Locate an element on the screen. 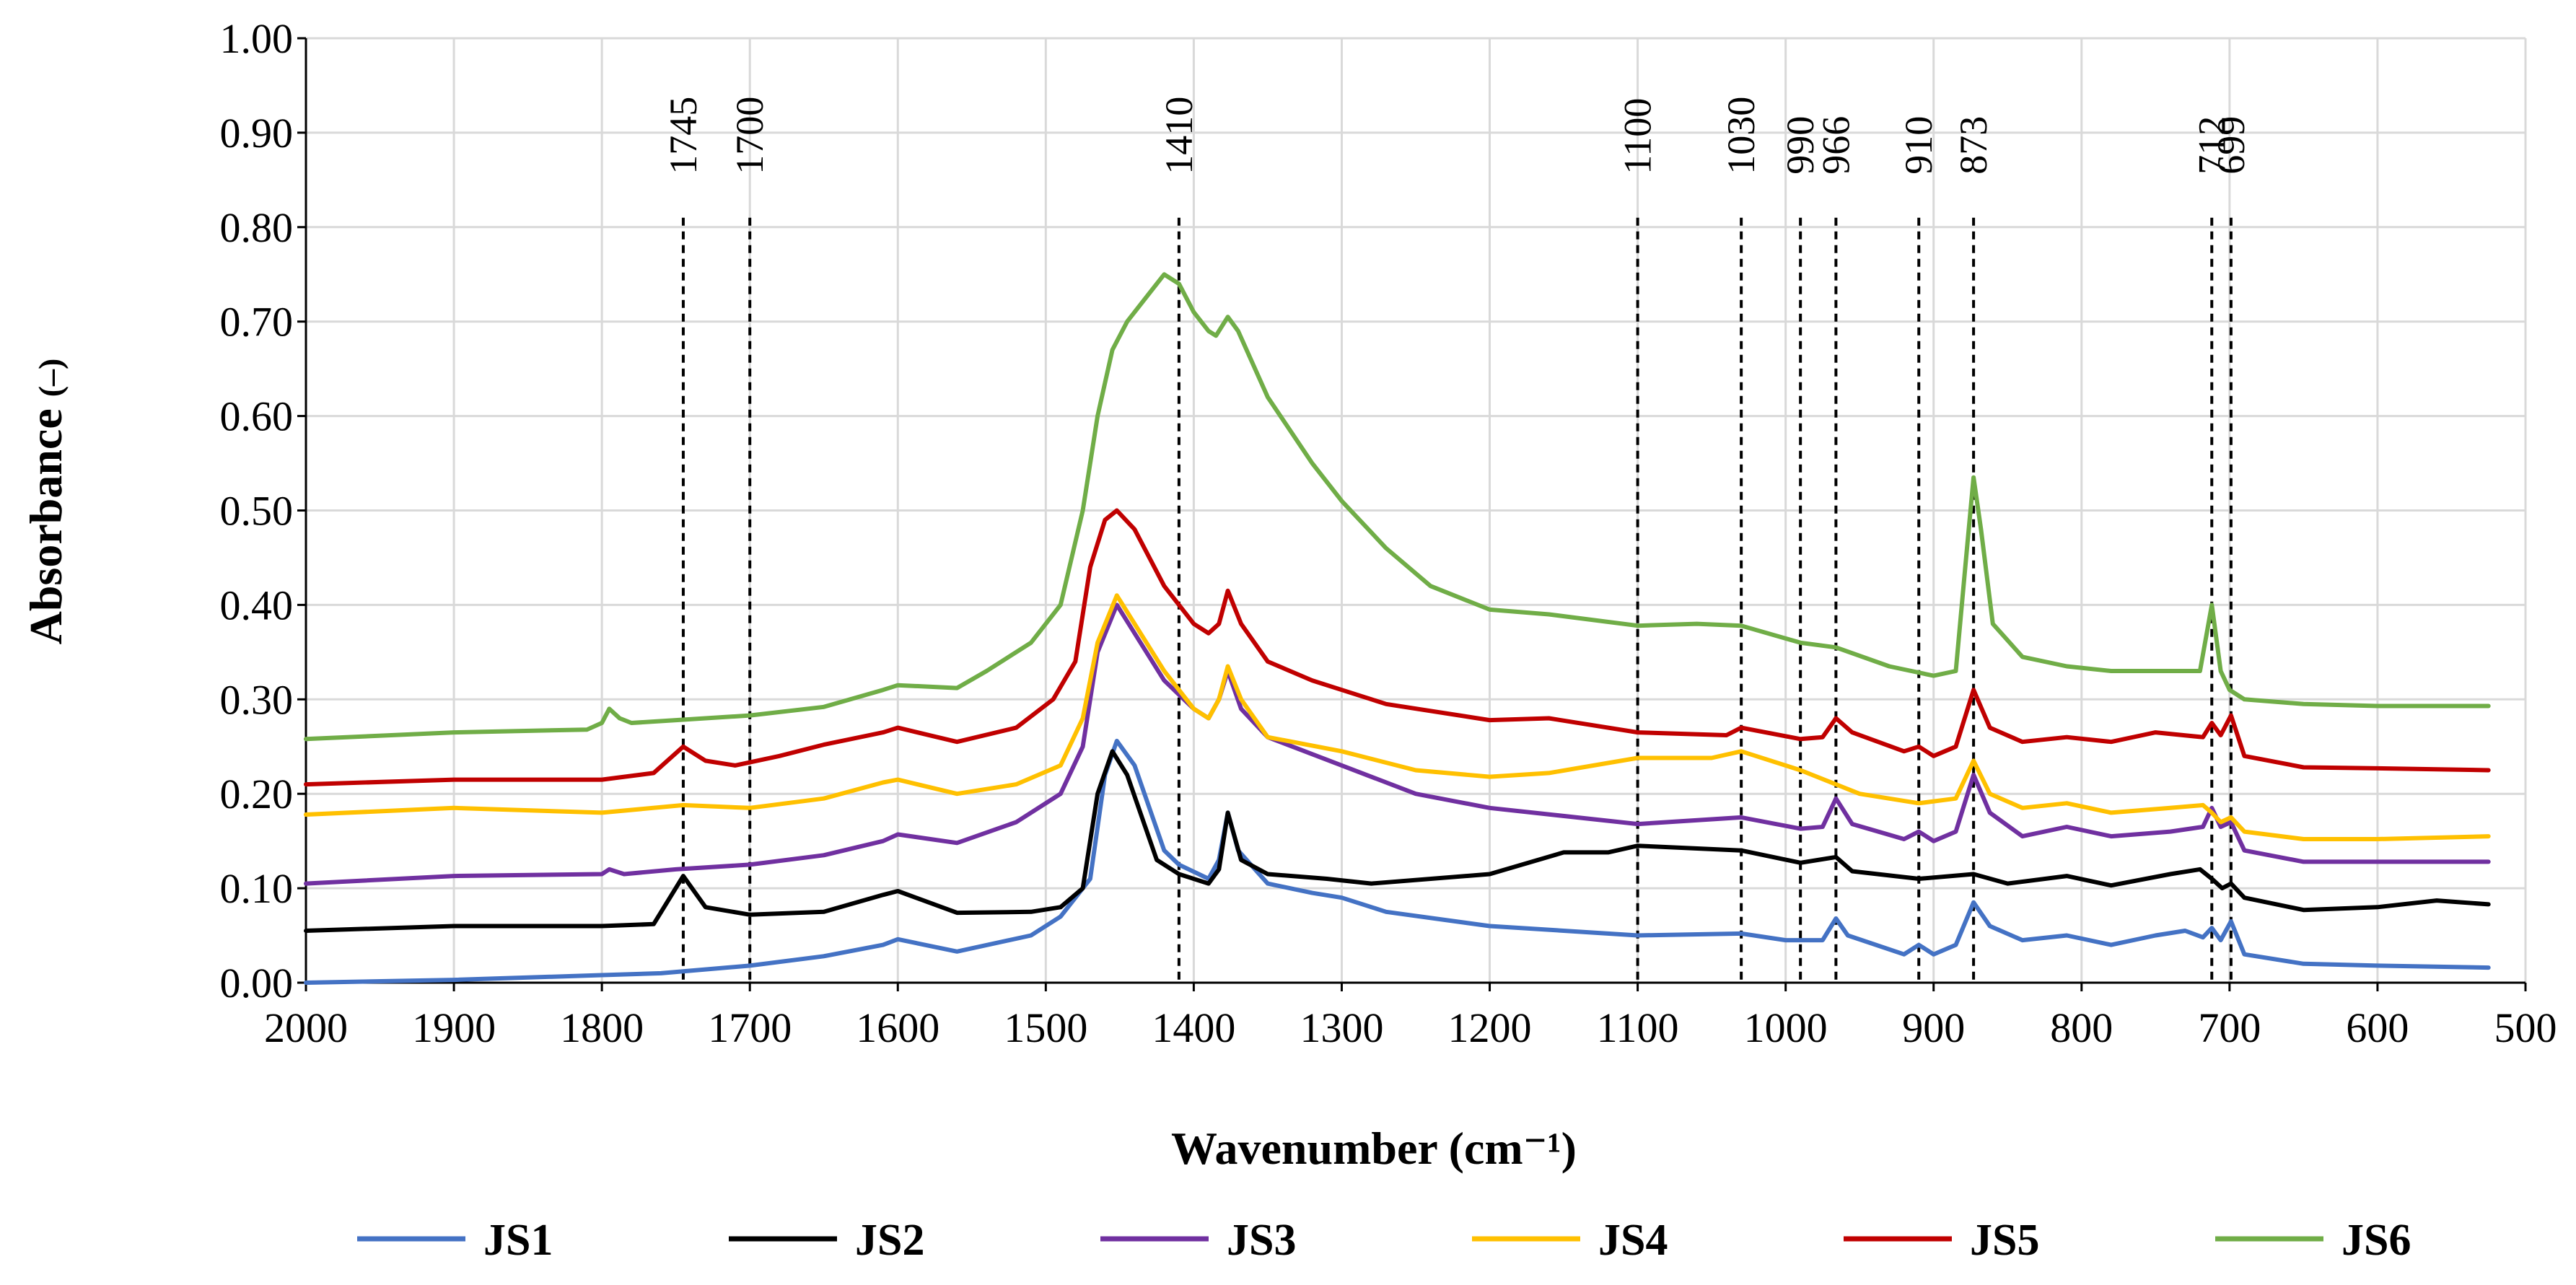  y-tick-label: 0.10 is located at coordinates (257, 888).